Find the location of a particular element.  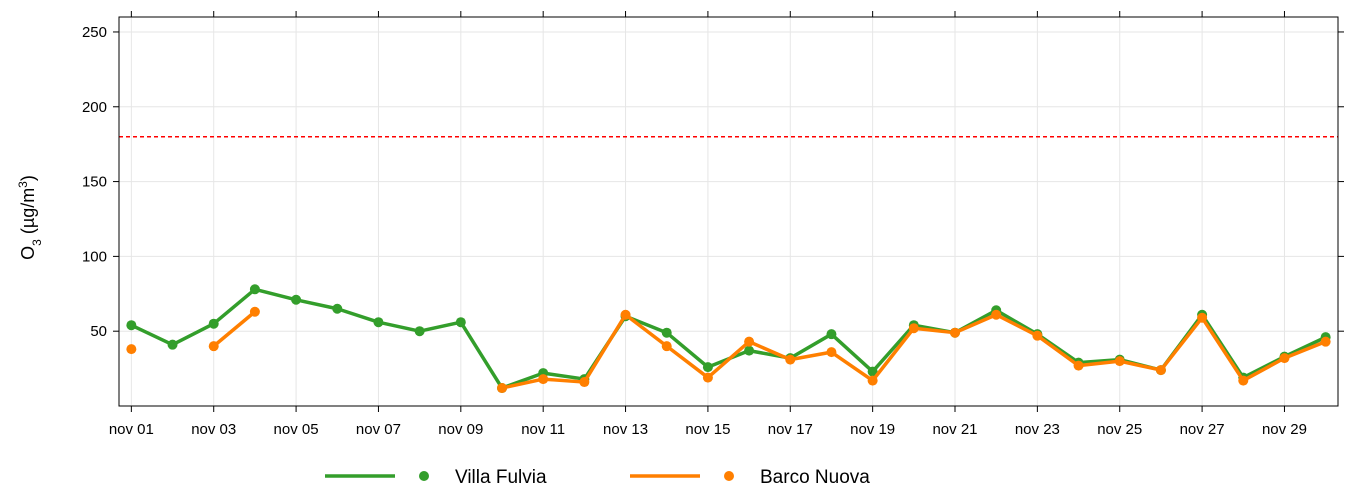

ylabel-base: O is located at coordinates (28, 253).